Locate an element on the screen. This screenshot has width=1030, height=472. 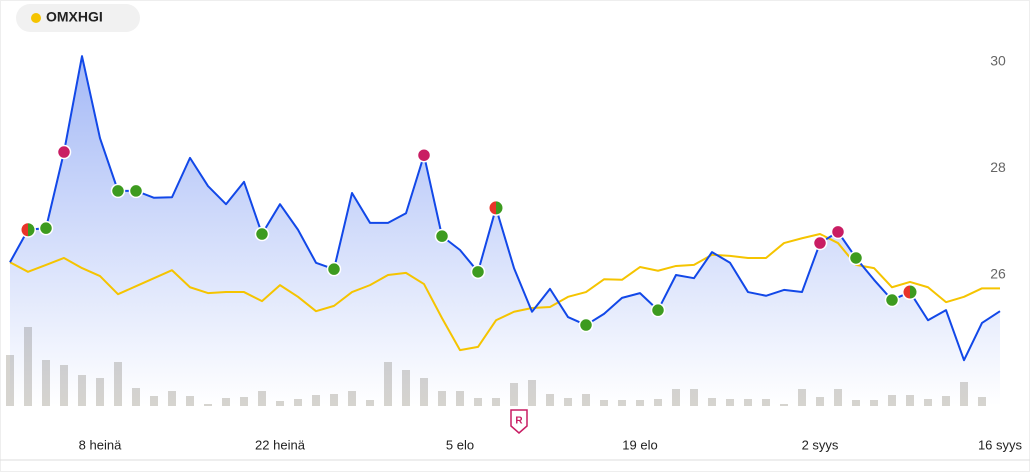
x-tick-label: 5 elo is located at coordinates (460, 444).